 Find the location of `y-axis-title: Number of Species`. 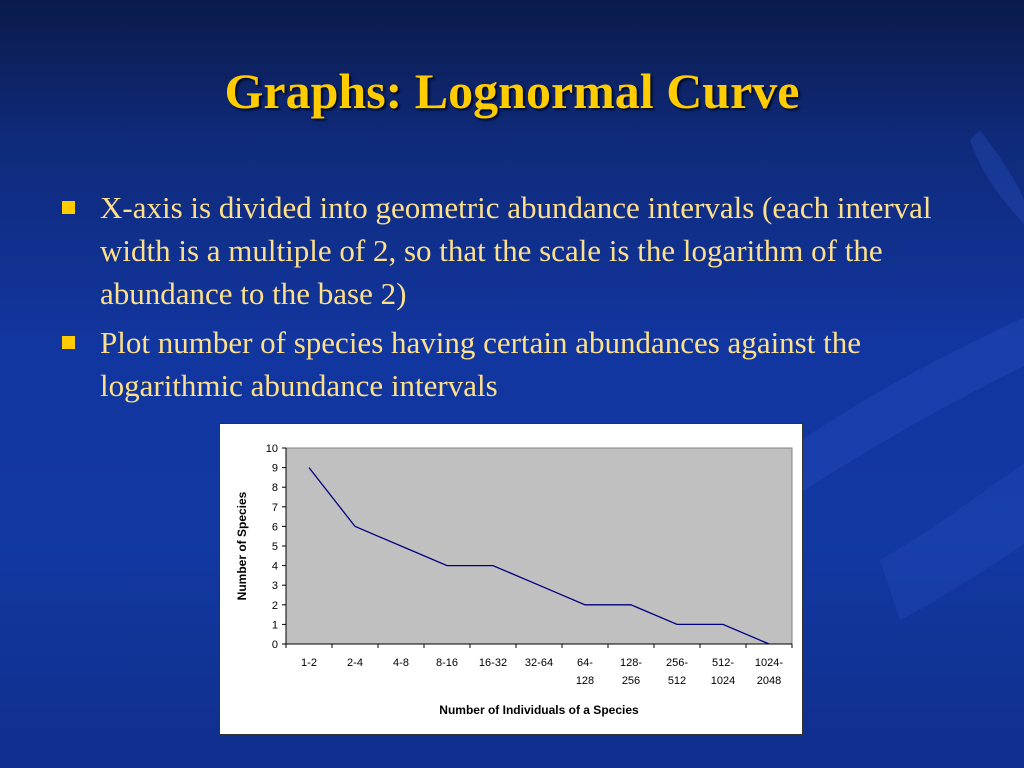

y-axis-title: Number of Species is located at coordinates (242, 545).